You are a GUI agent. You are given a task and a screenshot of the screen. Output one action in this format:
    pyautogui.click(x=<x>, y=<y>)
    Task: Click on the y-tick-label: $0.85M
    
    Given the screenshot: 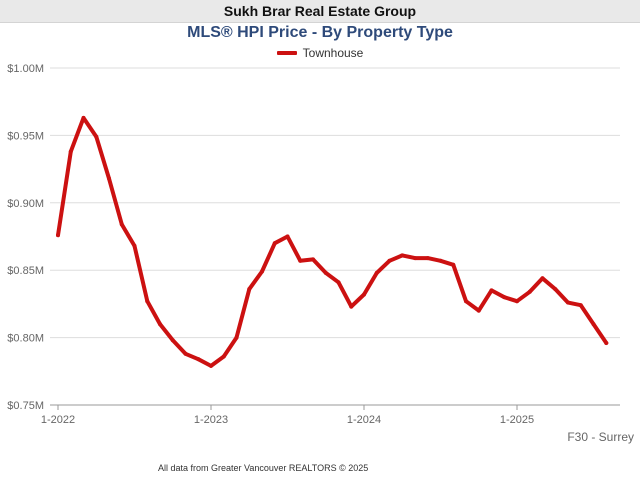 What is the action you would take?
    pyautogui.click(x=25, y=271)
    